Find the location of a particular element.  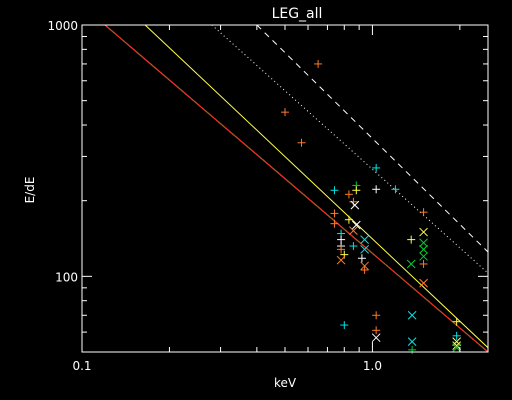

x-axis-label: keV is located at coordinates (285, 383).